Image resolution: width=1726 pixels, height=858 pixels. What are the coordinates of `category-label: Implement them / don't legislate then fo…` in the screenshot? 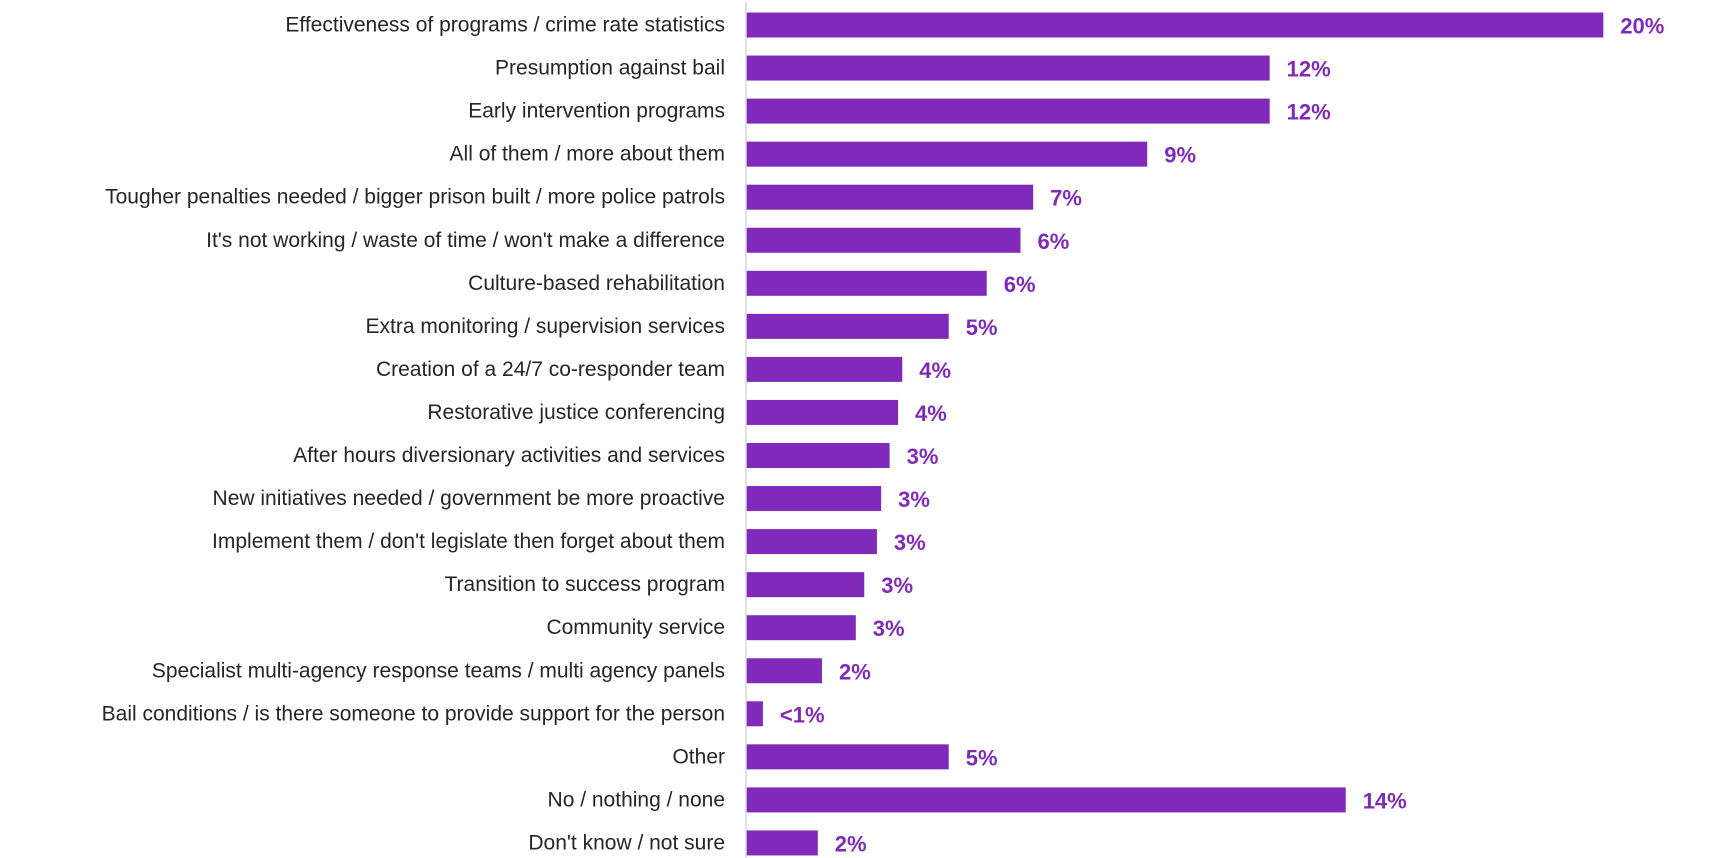 It's located at (468, 541).